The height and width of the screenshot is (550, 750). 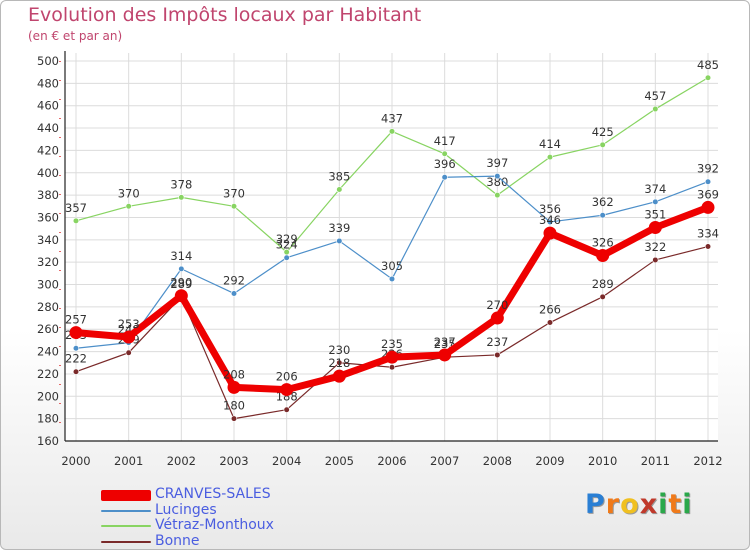 I want to click on data-label: 425, so click(x=603, y=132).